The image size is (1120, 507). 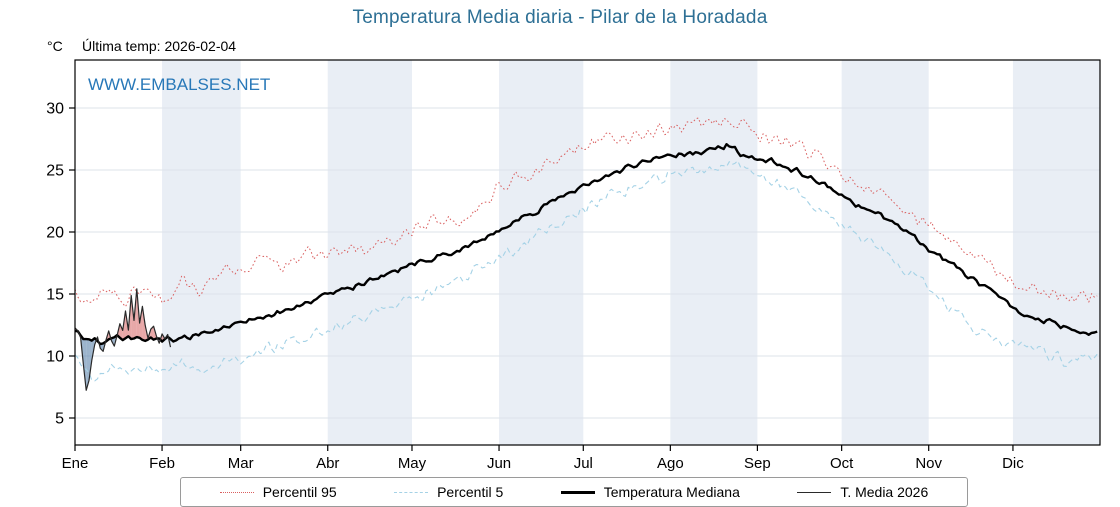 What do you see at coordinates (179, 84) in the screenshot?
I see `watermark: WWW.EMBALSES.NET` at bounding box center [179, 84].